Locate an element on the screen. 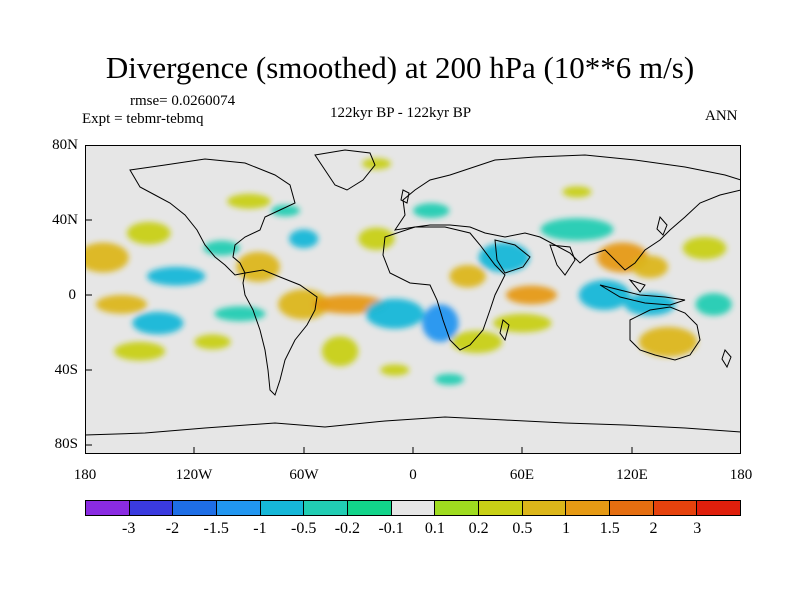  x-label-180e: 180 is located at coordinates (741, 475).